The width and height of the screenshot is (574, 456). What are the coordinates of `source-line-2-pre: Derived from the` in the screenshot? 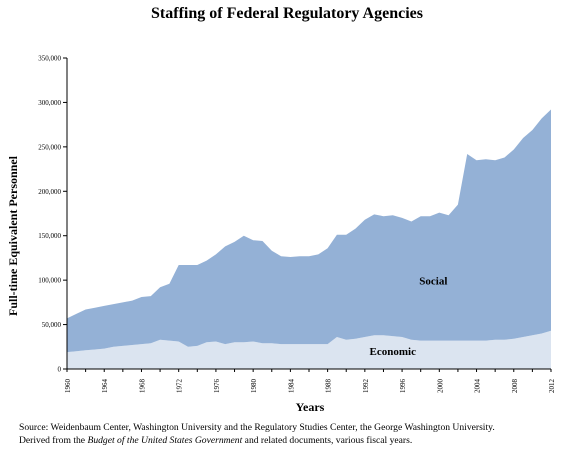 It's located at (53, 440).